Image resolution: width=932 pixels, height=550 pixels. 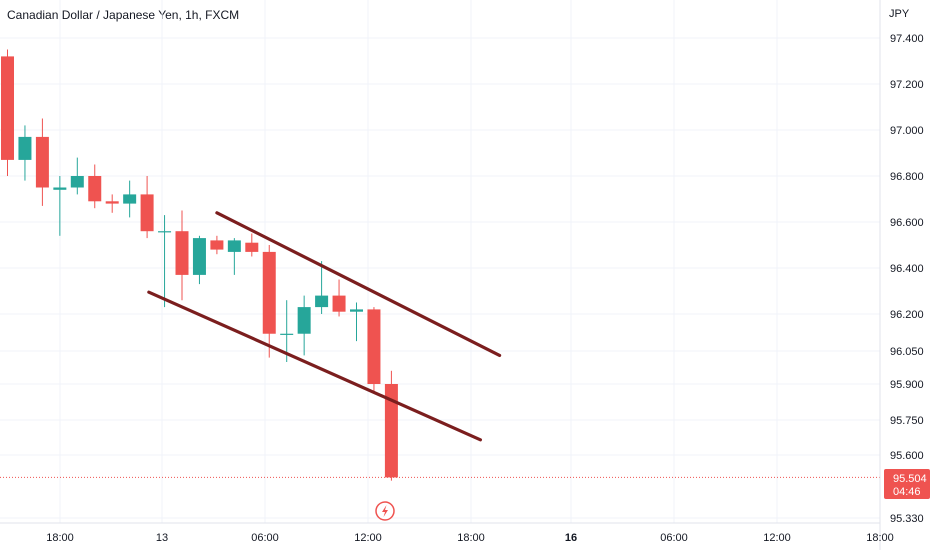 I want to click on y-tick-label: 96.600, so click(x=907, y=223).